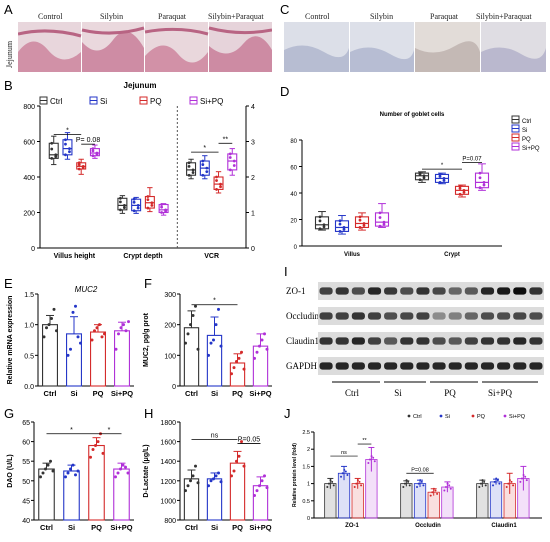 The image size is (550, 542). What do you see at coordinates (364, 441) in the screenshot?
I see `significance-label: **` at bounding box center [364, 441].